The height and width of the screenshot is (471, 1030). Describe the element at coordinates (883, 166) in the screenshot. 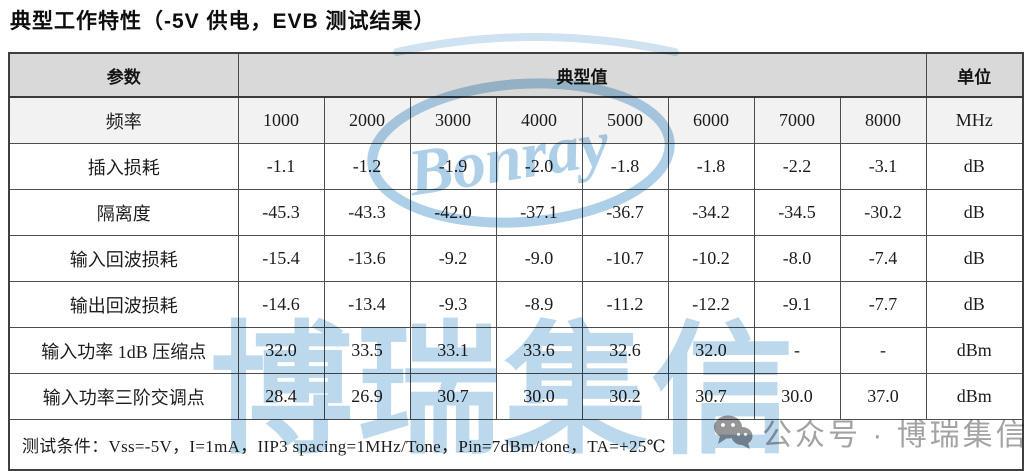

I see `value-cell: -3.1` at that location.